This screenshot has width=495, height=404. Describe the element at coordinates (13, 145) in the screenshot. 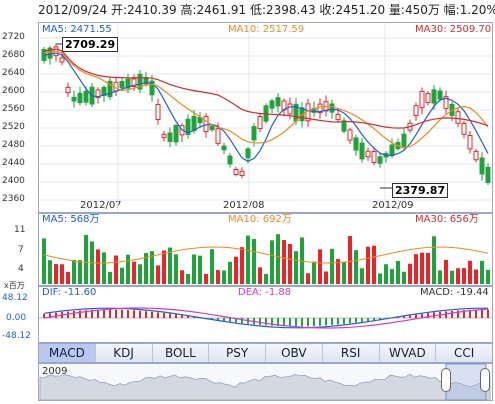

I see `price-y-tick: 2480` at that location.